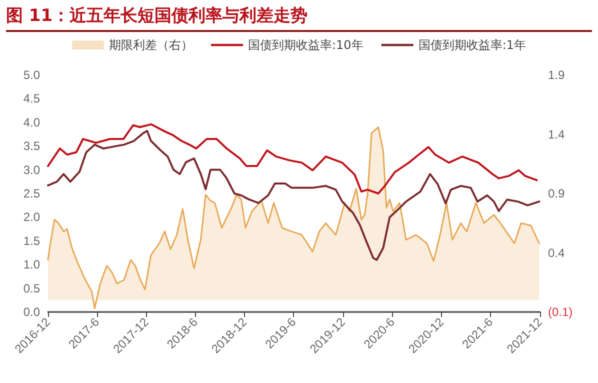  What do you see at coordinates (151, 45) in the screenshot?
I see `legend-label: 期限利差（右）` at bounding box center [151, 45].